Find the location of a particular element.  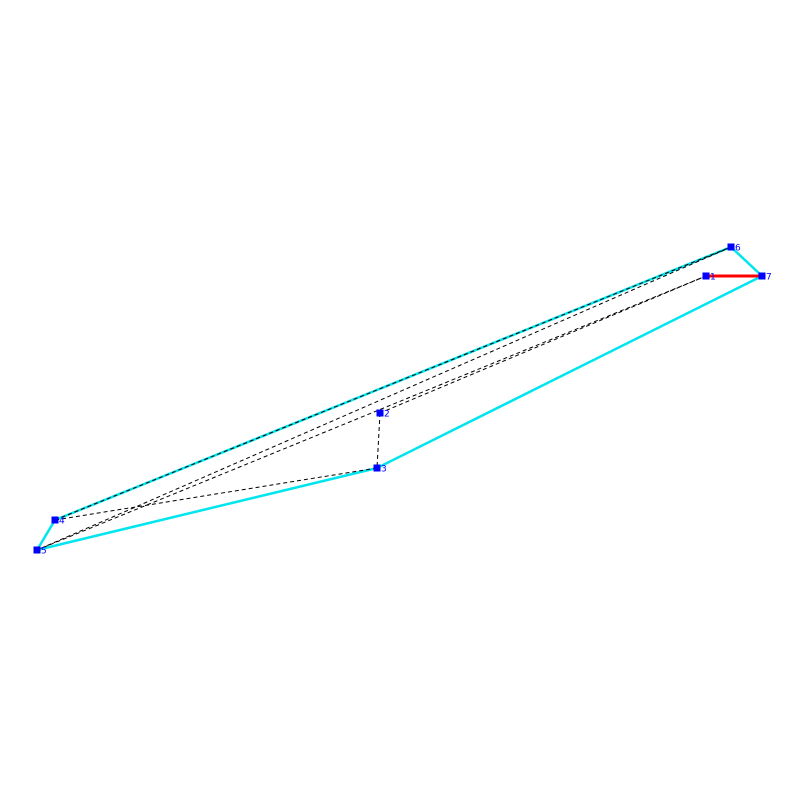

hull-edge-p6-p7 is located at coordinates (746, 261).